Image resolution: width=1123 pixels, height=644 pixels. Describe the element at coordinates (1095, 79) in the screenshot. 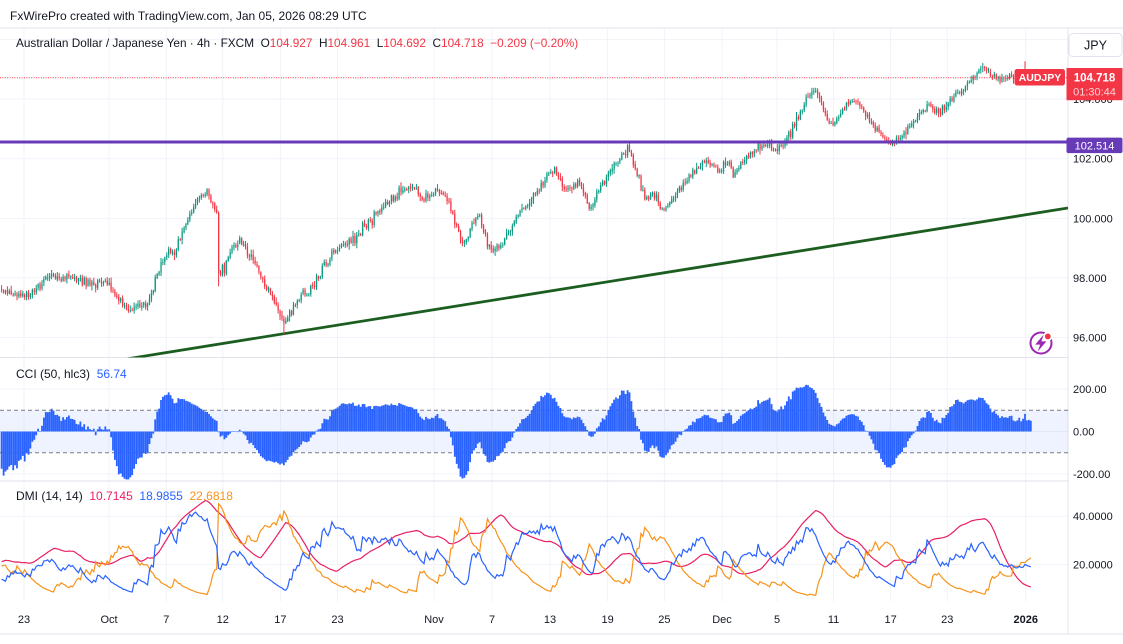

I see `svg-text: 104.718` at that location.